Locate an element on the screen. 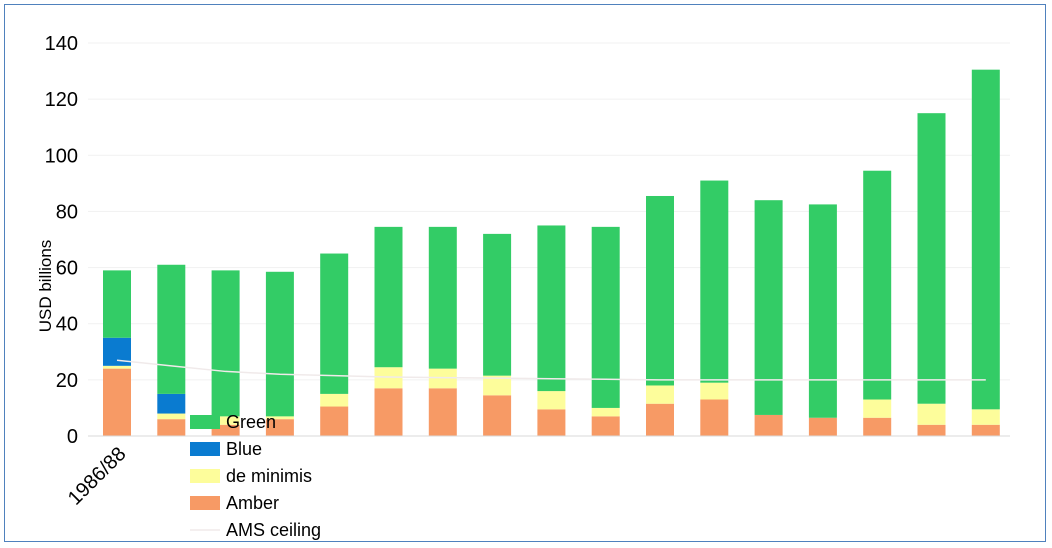  legend-label: Green is located at coordinates (251, 422).